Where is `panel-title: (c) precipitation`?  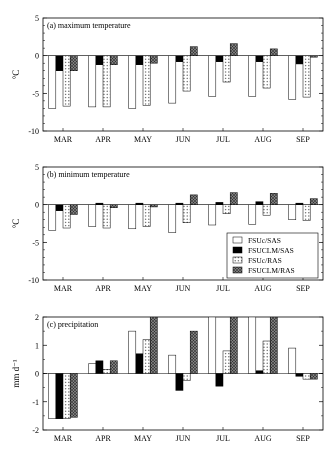 panel-title: (c) precipitation is located at coordinates (72, 324).